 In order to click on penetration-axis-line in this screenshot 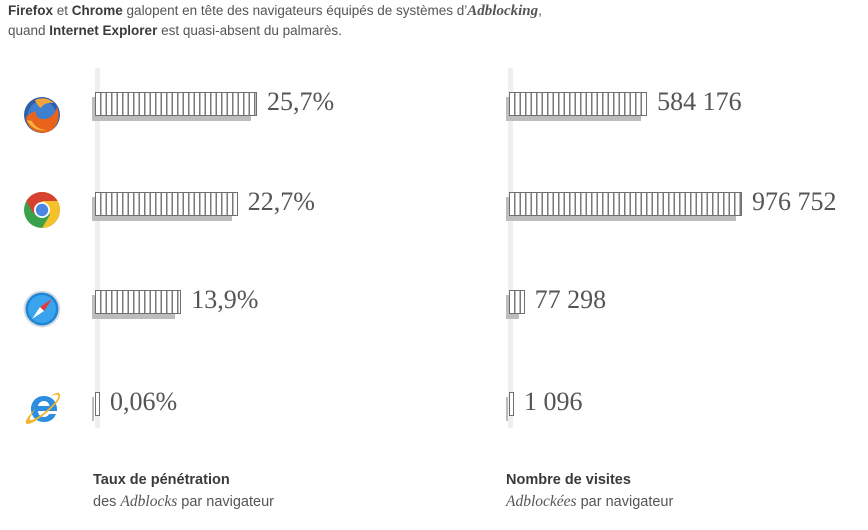, I will do `click(97, 248)`.